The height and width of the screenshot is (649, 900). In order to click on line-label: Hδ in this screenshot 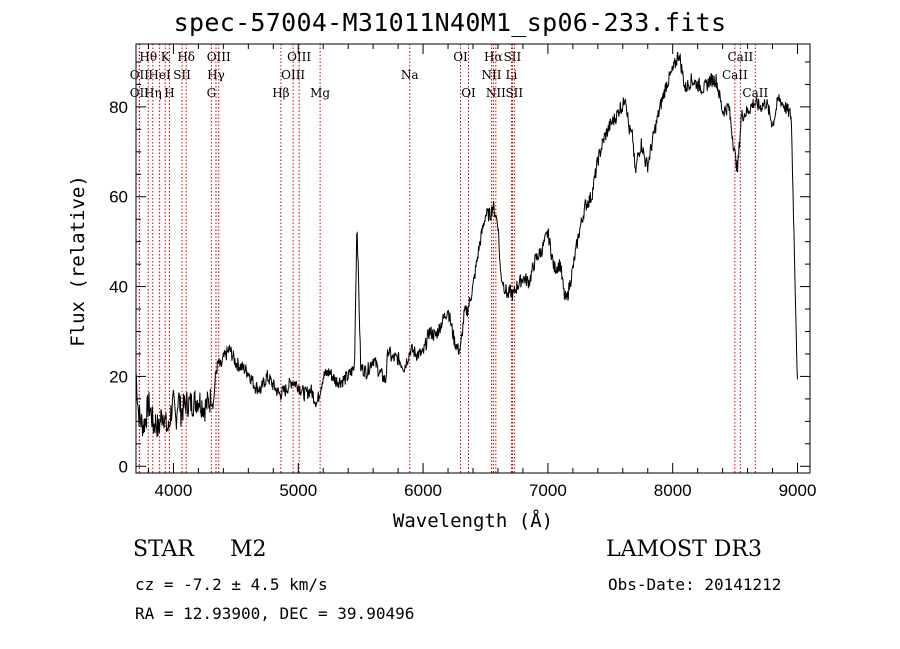, I will do `click(186, 57)`.